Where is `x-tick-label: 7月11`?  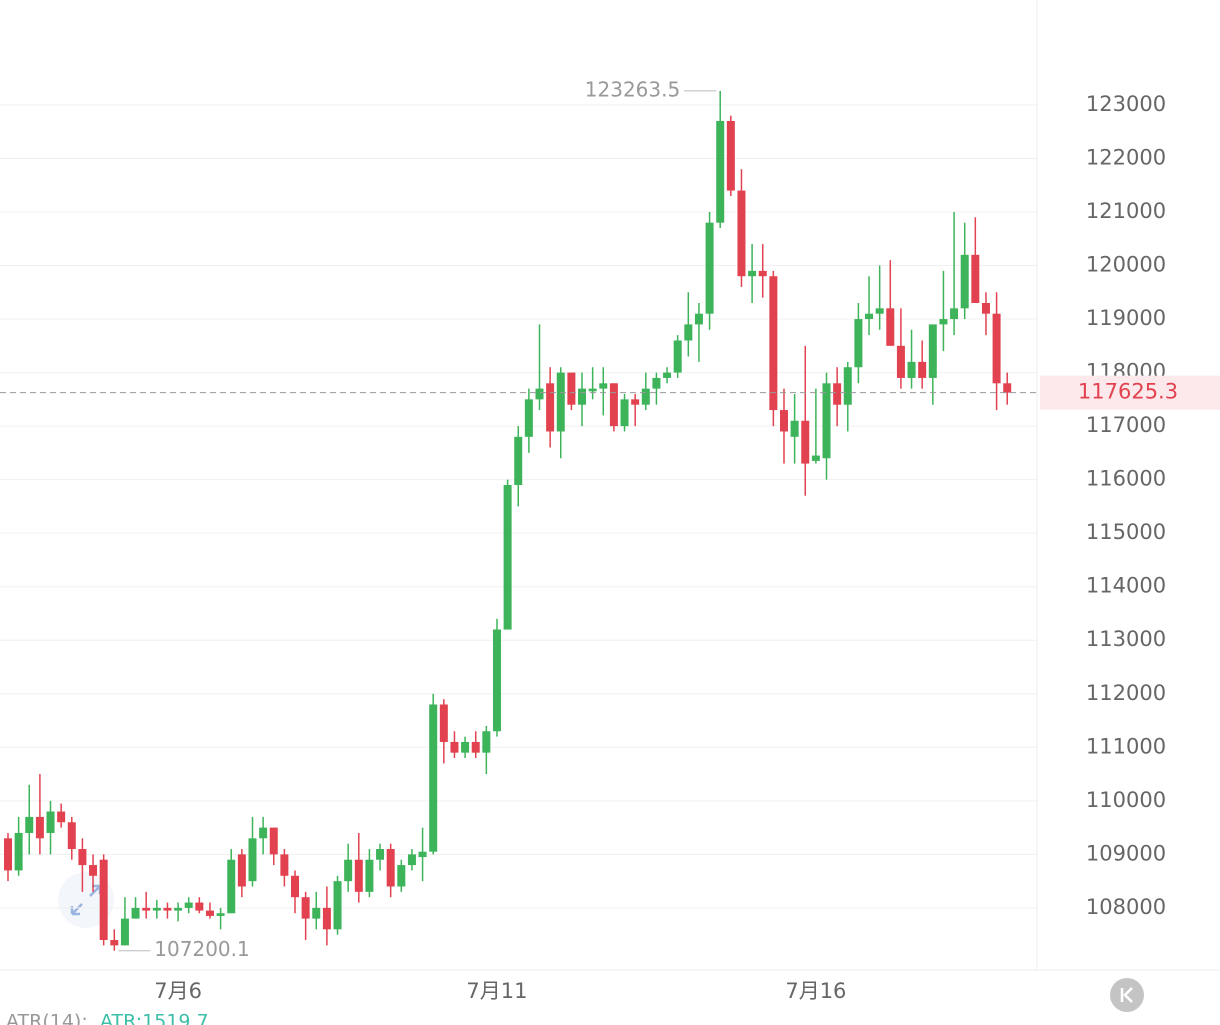
x-tick-label: 7月11 is located at coordinates (496, 991).